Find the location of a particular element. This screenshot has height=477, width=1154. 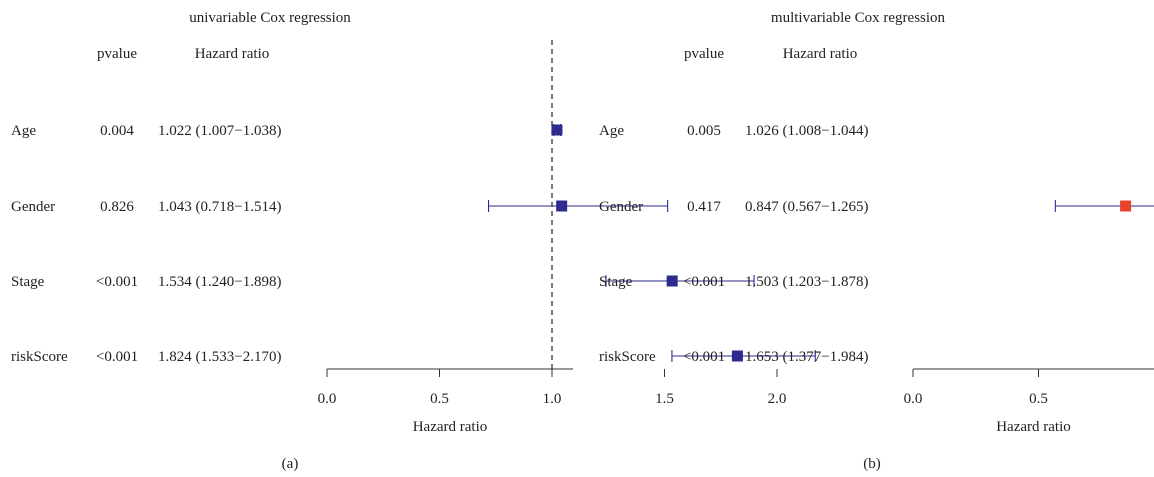

panel-title: multivariable Cox regression is located at coordinates (858, 18).